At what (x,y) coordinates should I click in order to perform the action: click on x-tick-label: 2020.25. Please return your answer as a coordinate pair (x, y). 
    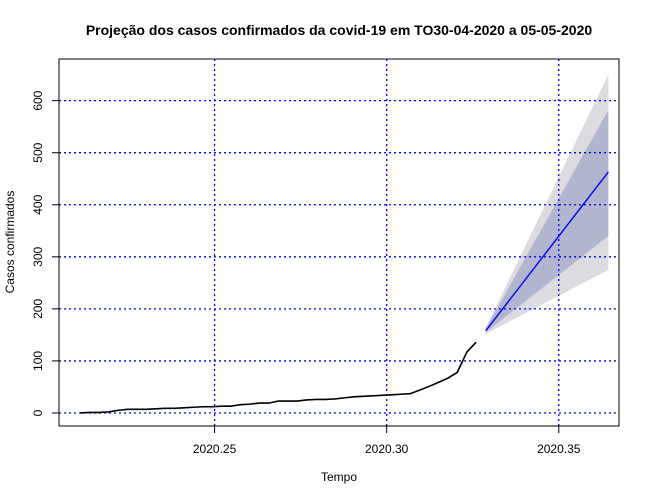
    Looking at the image, I should click on (215, 449).